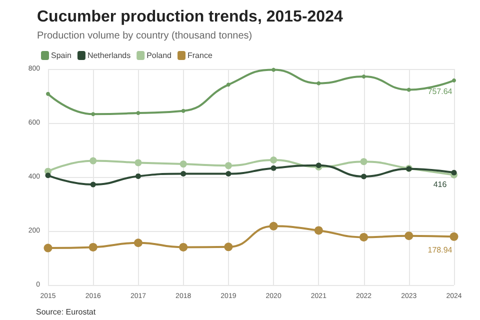  What do you see at coordinates (66, 312) in the screenshot?
I see `source-note: Source: Eurostat` at bounding box center [66, 312].